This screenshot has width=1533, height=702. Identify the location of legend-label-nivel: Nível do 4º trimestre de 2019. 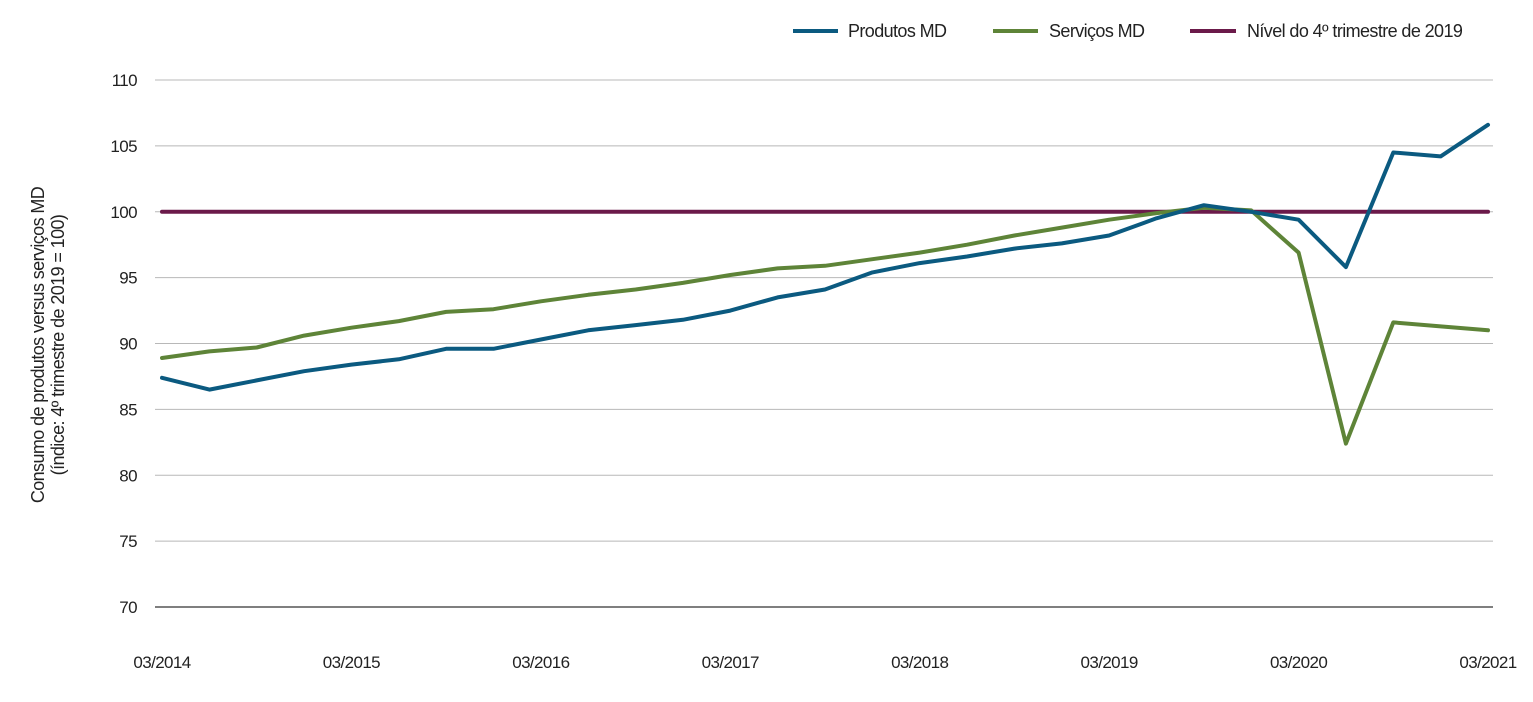
(1355, 31).